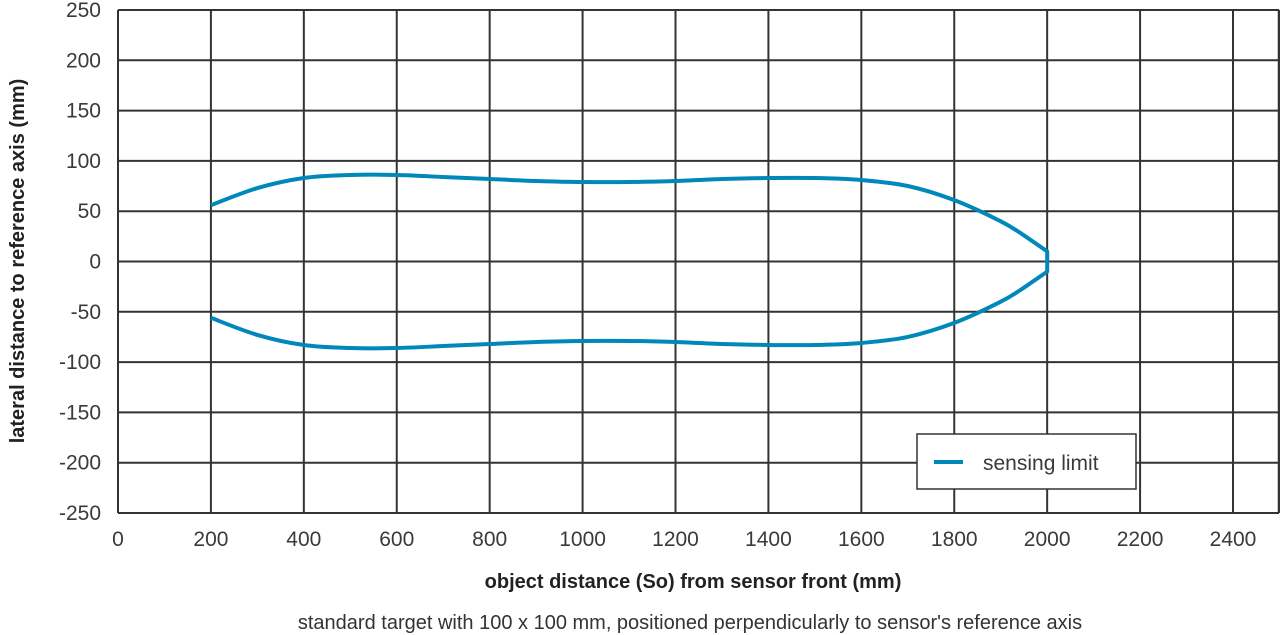 The image size is (1280, 635). Describe the element at coordinates (582, 539) in the screenshot. I see `x-tick-label: 1000` at that location.